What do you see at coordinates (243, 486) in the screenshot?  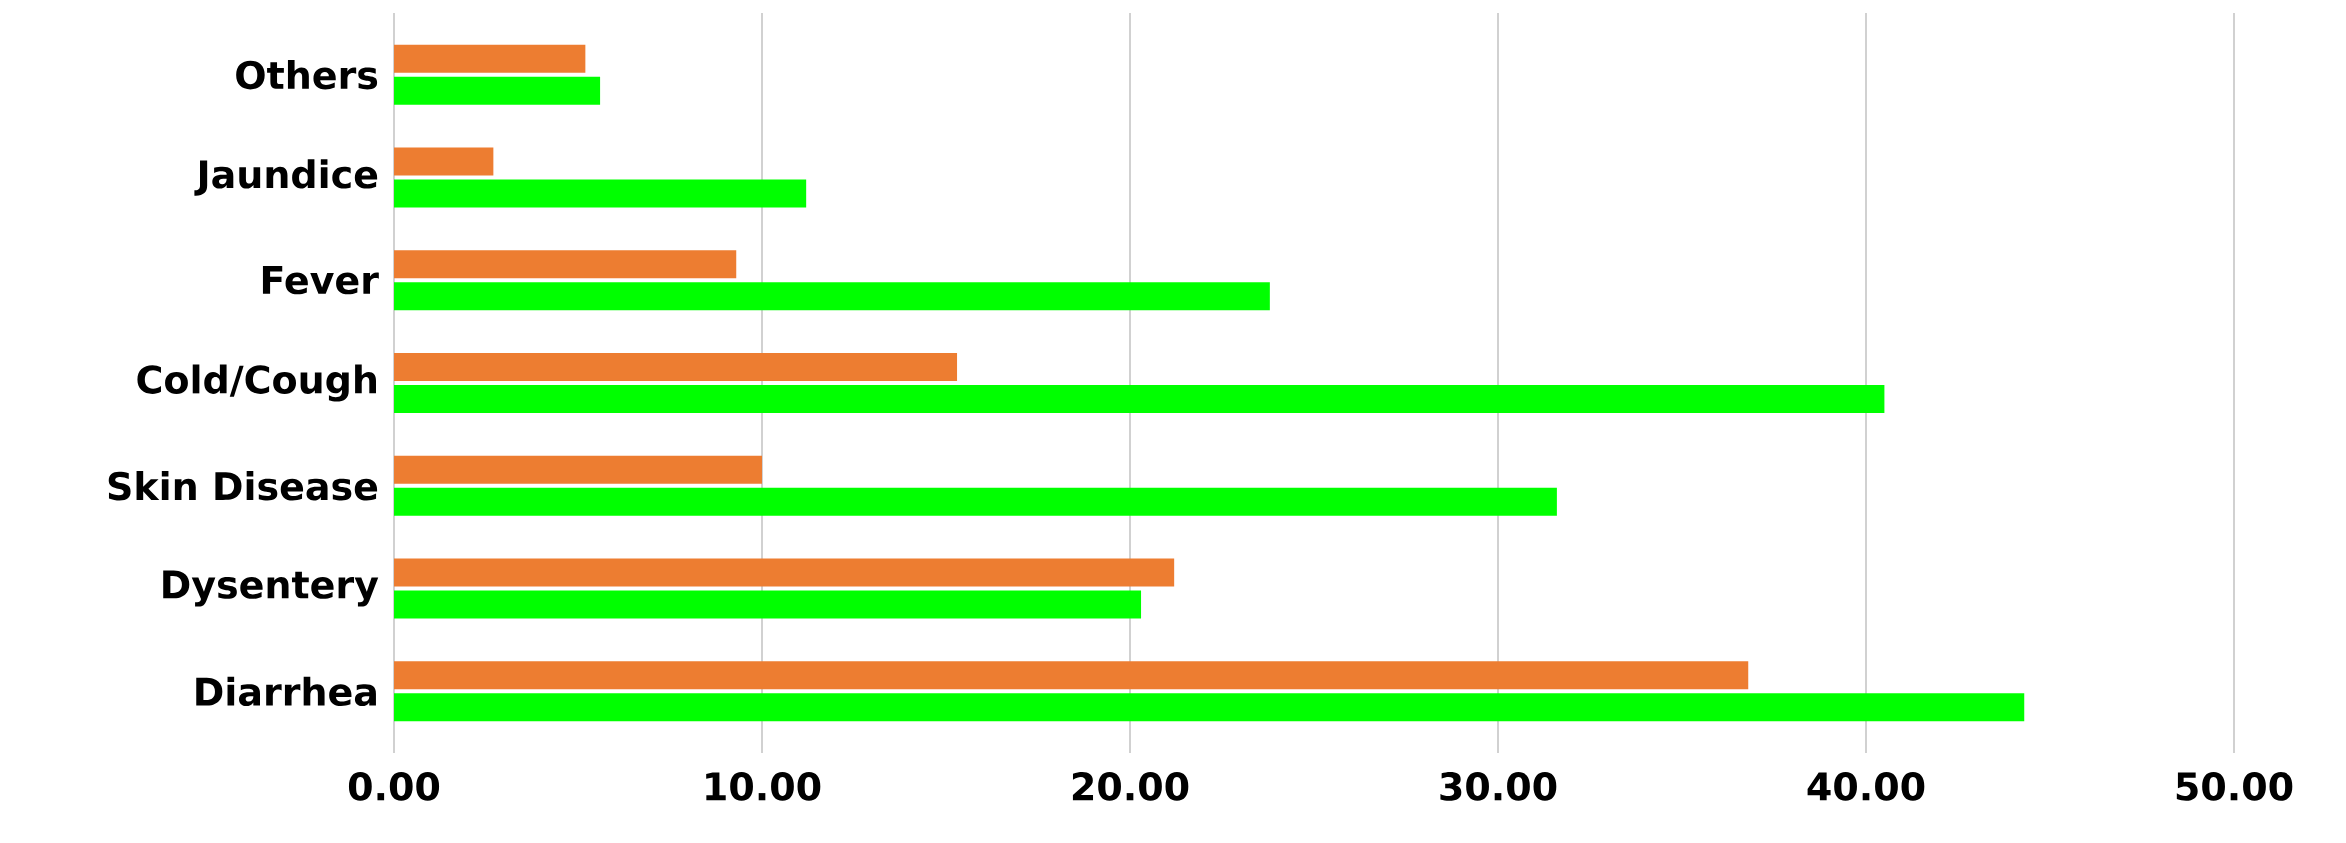 I see `y-tick-label: Skin Disease` at bounding box center [243, 486].